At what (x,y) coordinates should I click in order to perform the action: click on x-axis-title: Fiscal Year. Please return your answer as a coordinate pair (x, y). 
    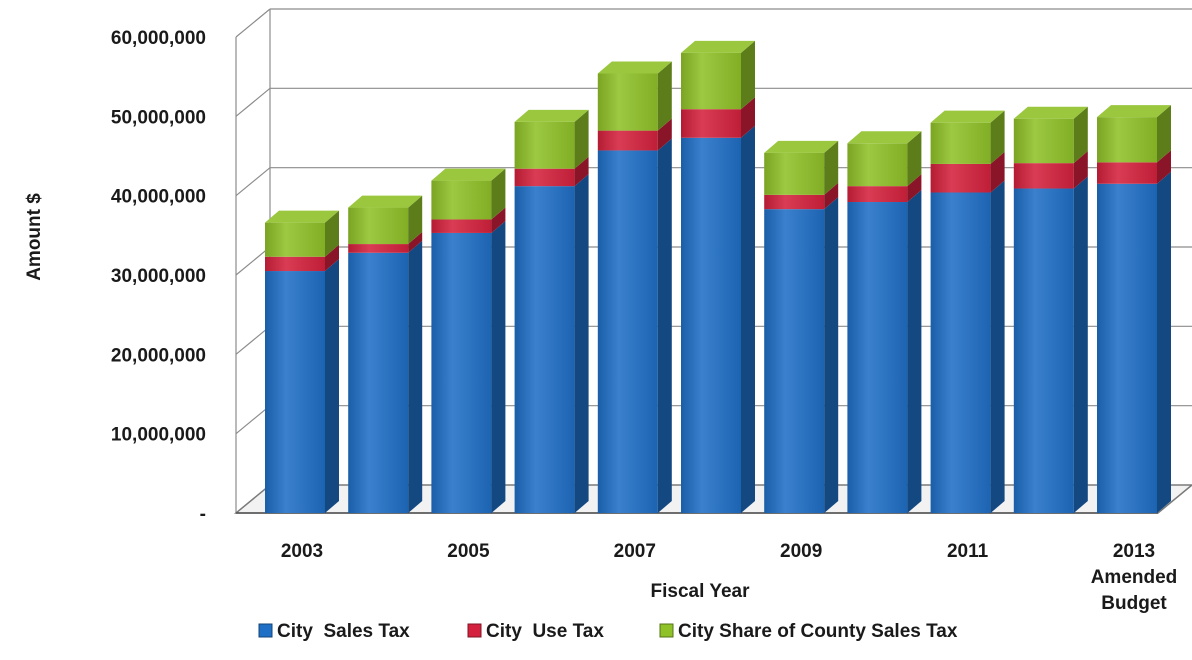
    Looking at the image, I should click on (701, 591).